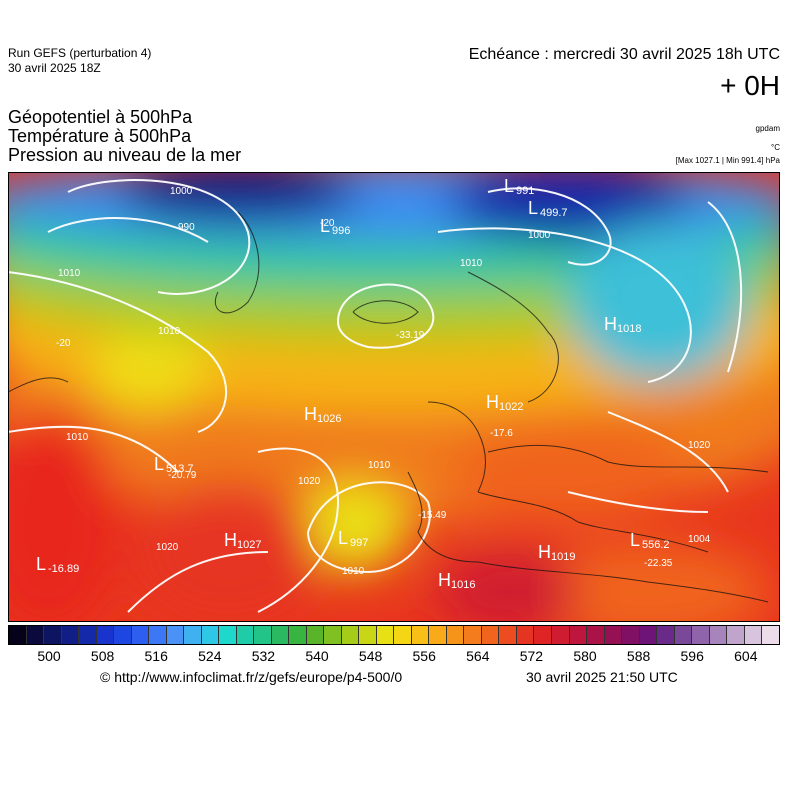 The height and width of the screenshot is (789, 788). Describe the element at coordinates (322, 414) in the screenshot. I see `high-center: H 1026` at that location.